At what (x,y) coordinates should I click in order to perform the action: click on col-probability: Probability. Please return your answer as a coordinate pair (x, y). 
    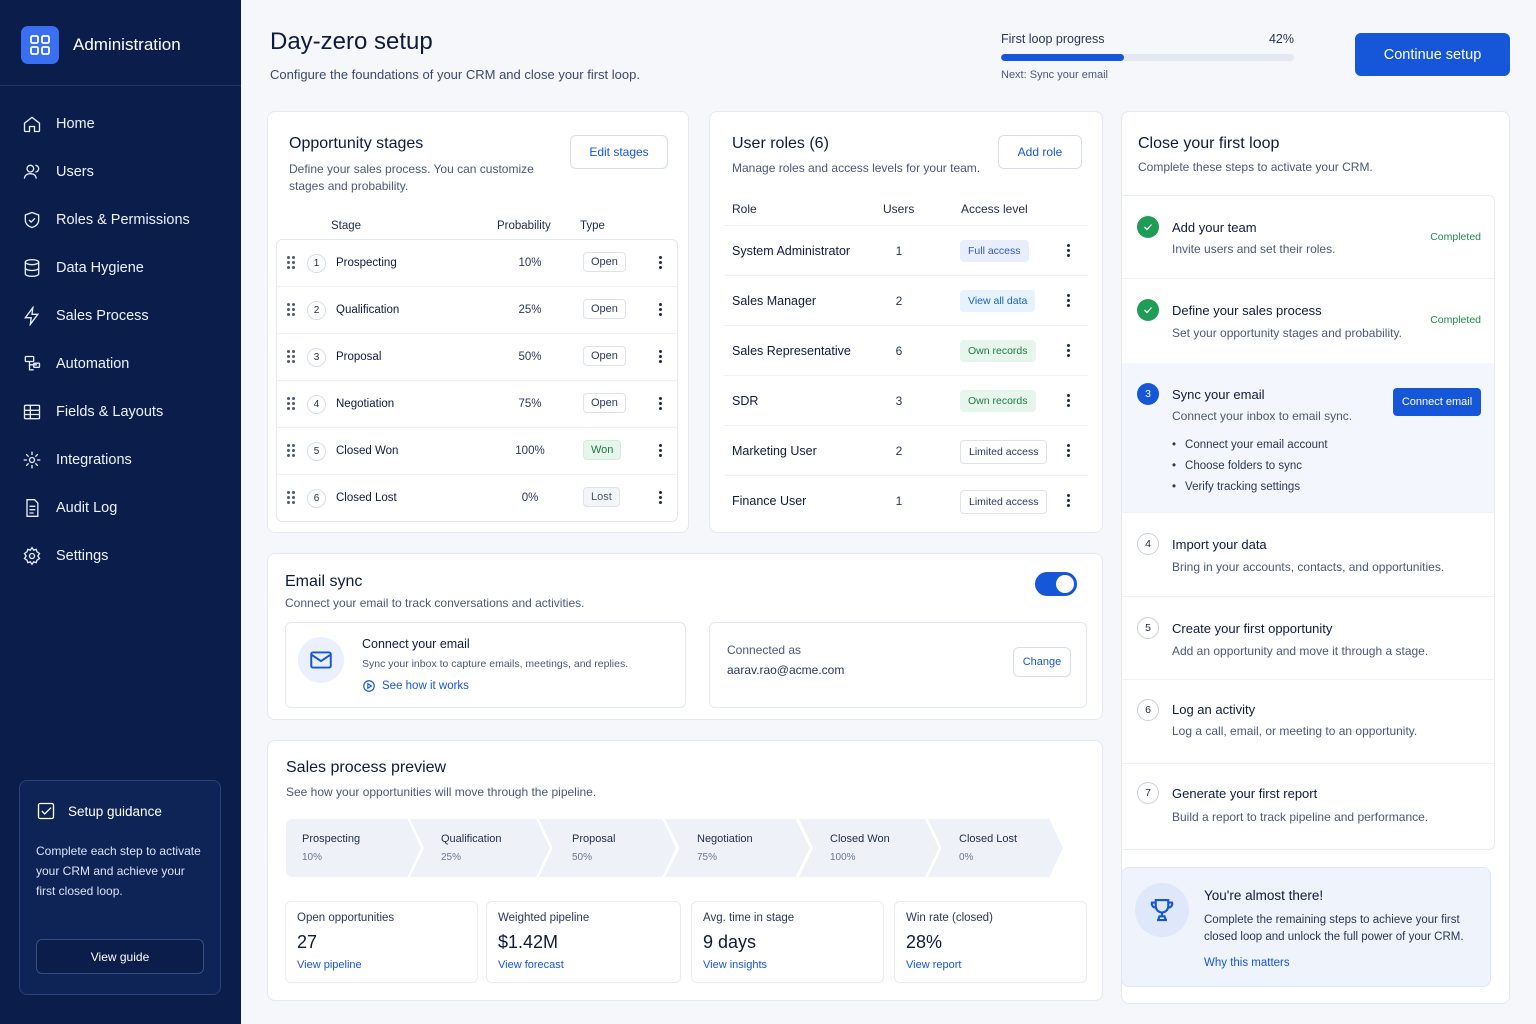
    Looking at the image, I should click on (524, 226).